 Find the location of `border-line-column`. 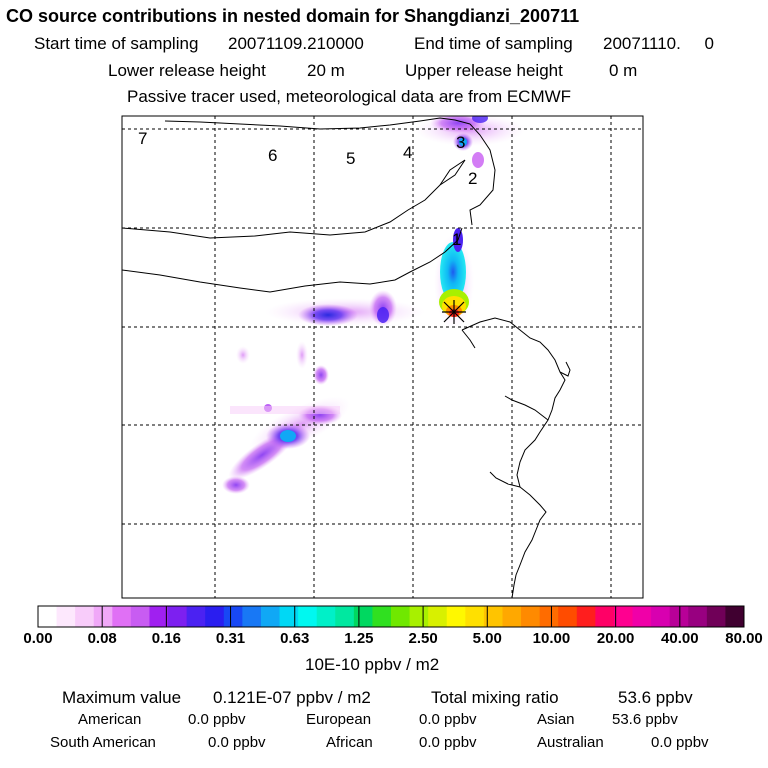

border-line-column is located at coordinates (453, 240).